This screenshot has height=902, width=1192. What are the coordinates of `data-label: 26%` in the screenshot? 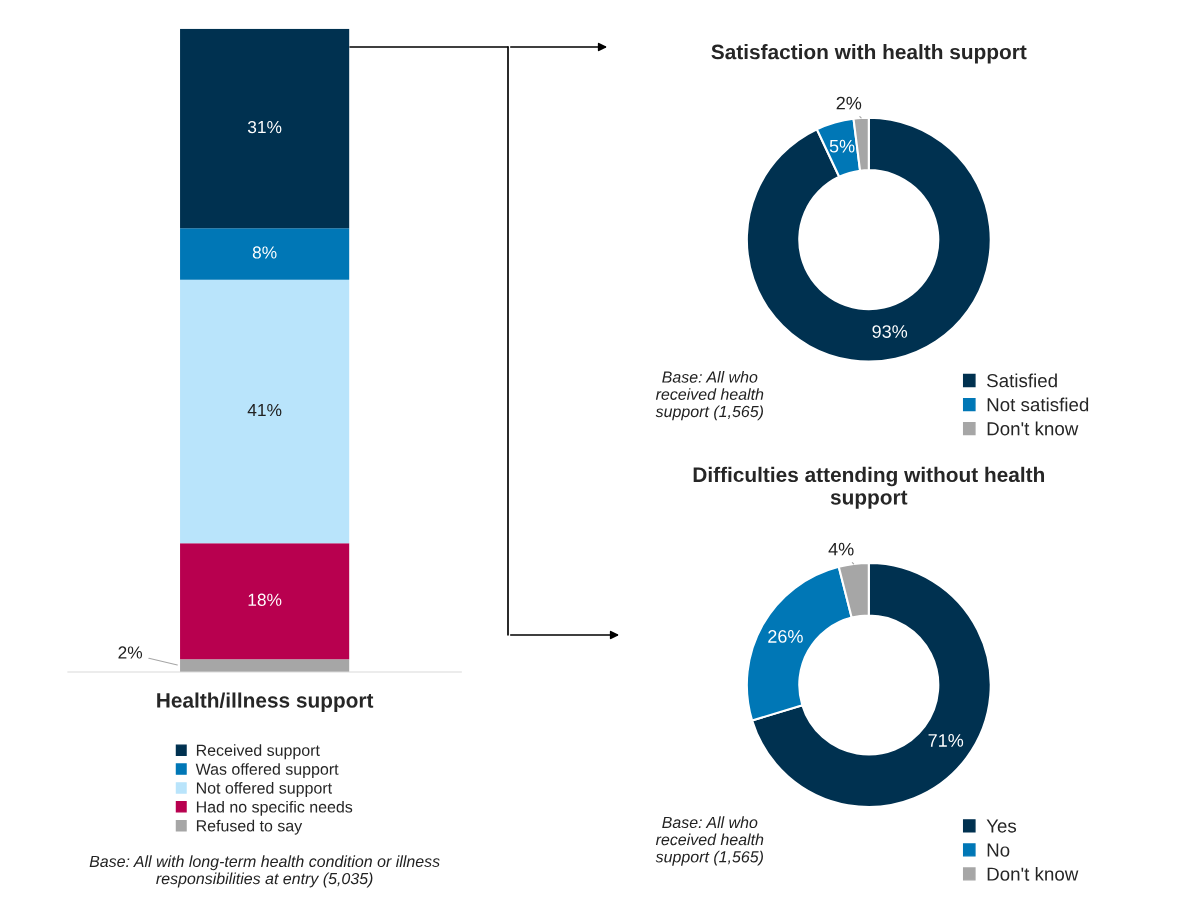 It's located at (785, 636).